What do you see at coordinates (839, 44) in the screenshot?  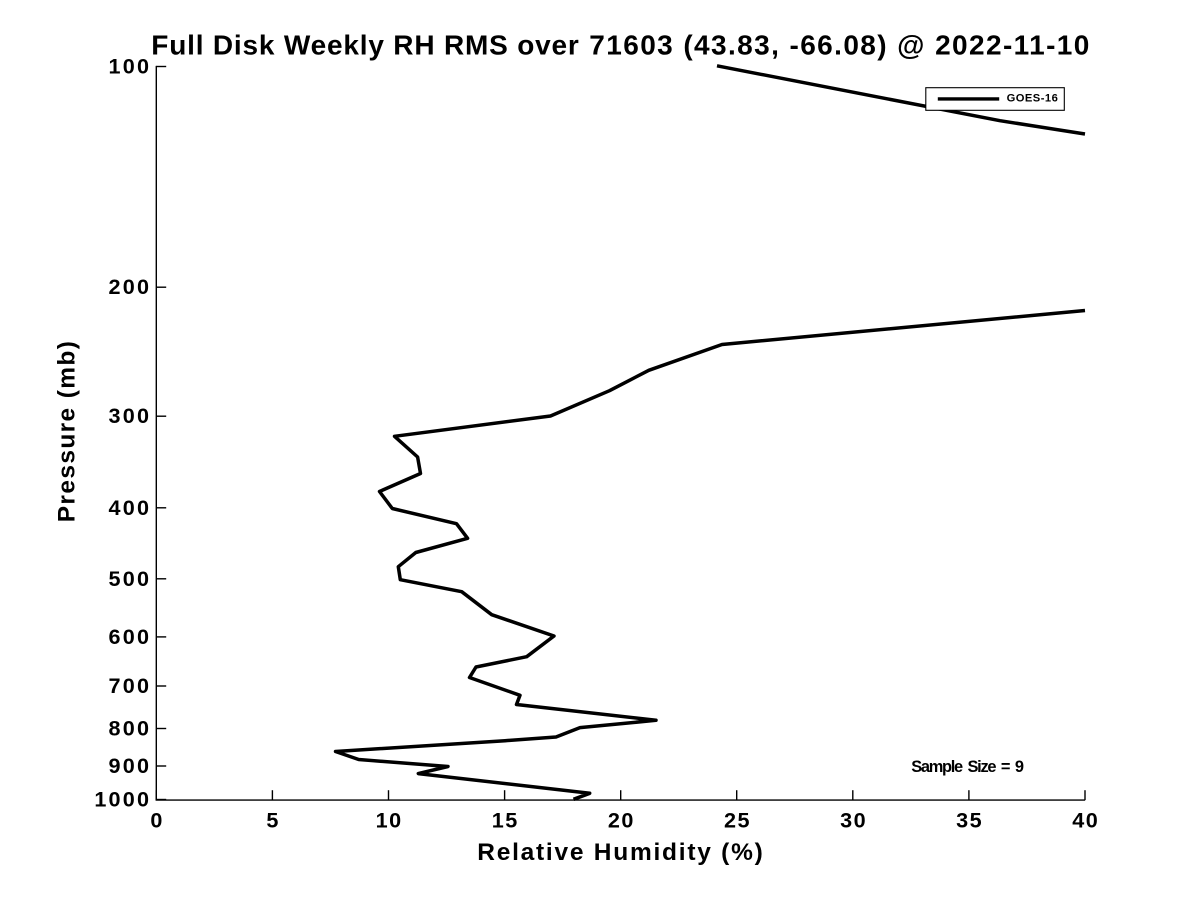 I see `svg-text:71603 (43.83, -66.08) @ 2022-1: 71603 (43.83, -66.08) @ 2022-11-10` at bounding box center [839, 44].